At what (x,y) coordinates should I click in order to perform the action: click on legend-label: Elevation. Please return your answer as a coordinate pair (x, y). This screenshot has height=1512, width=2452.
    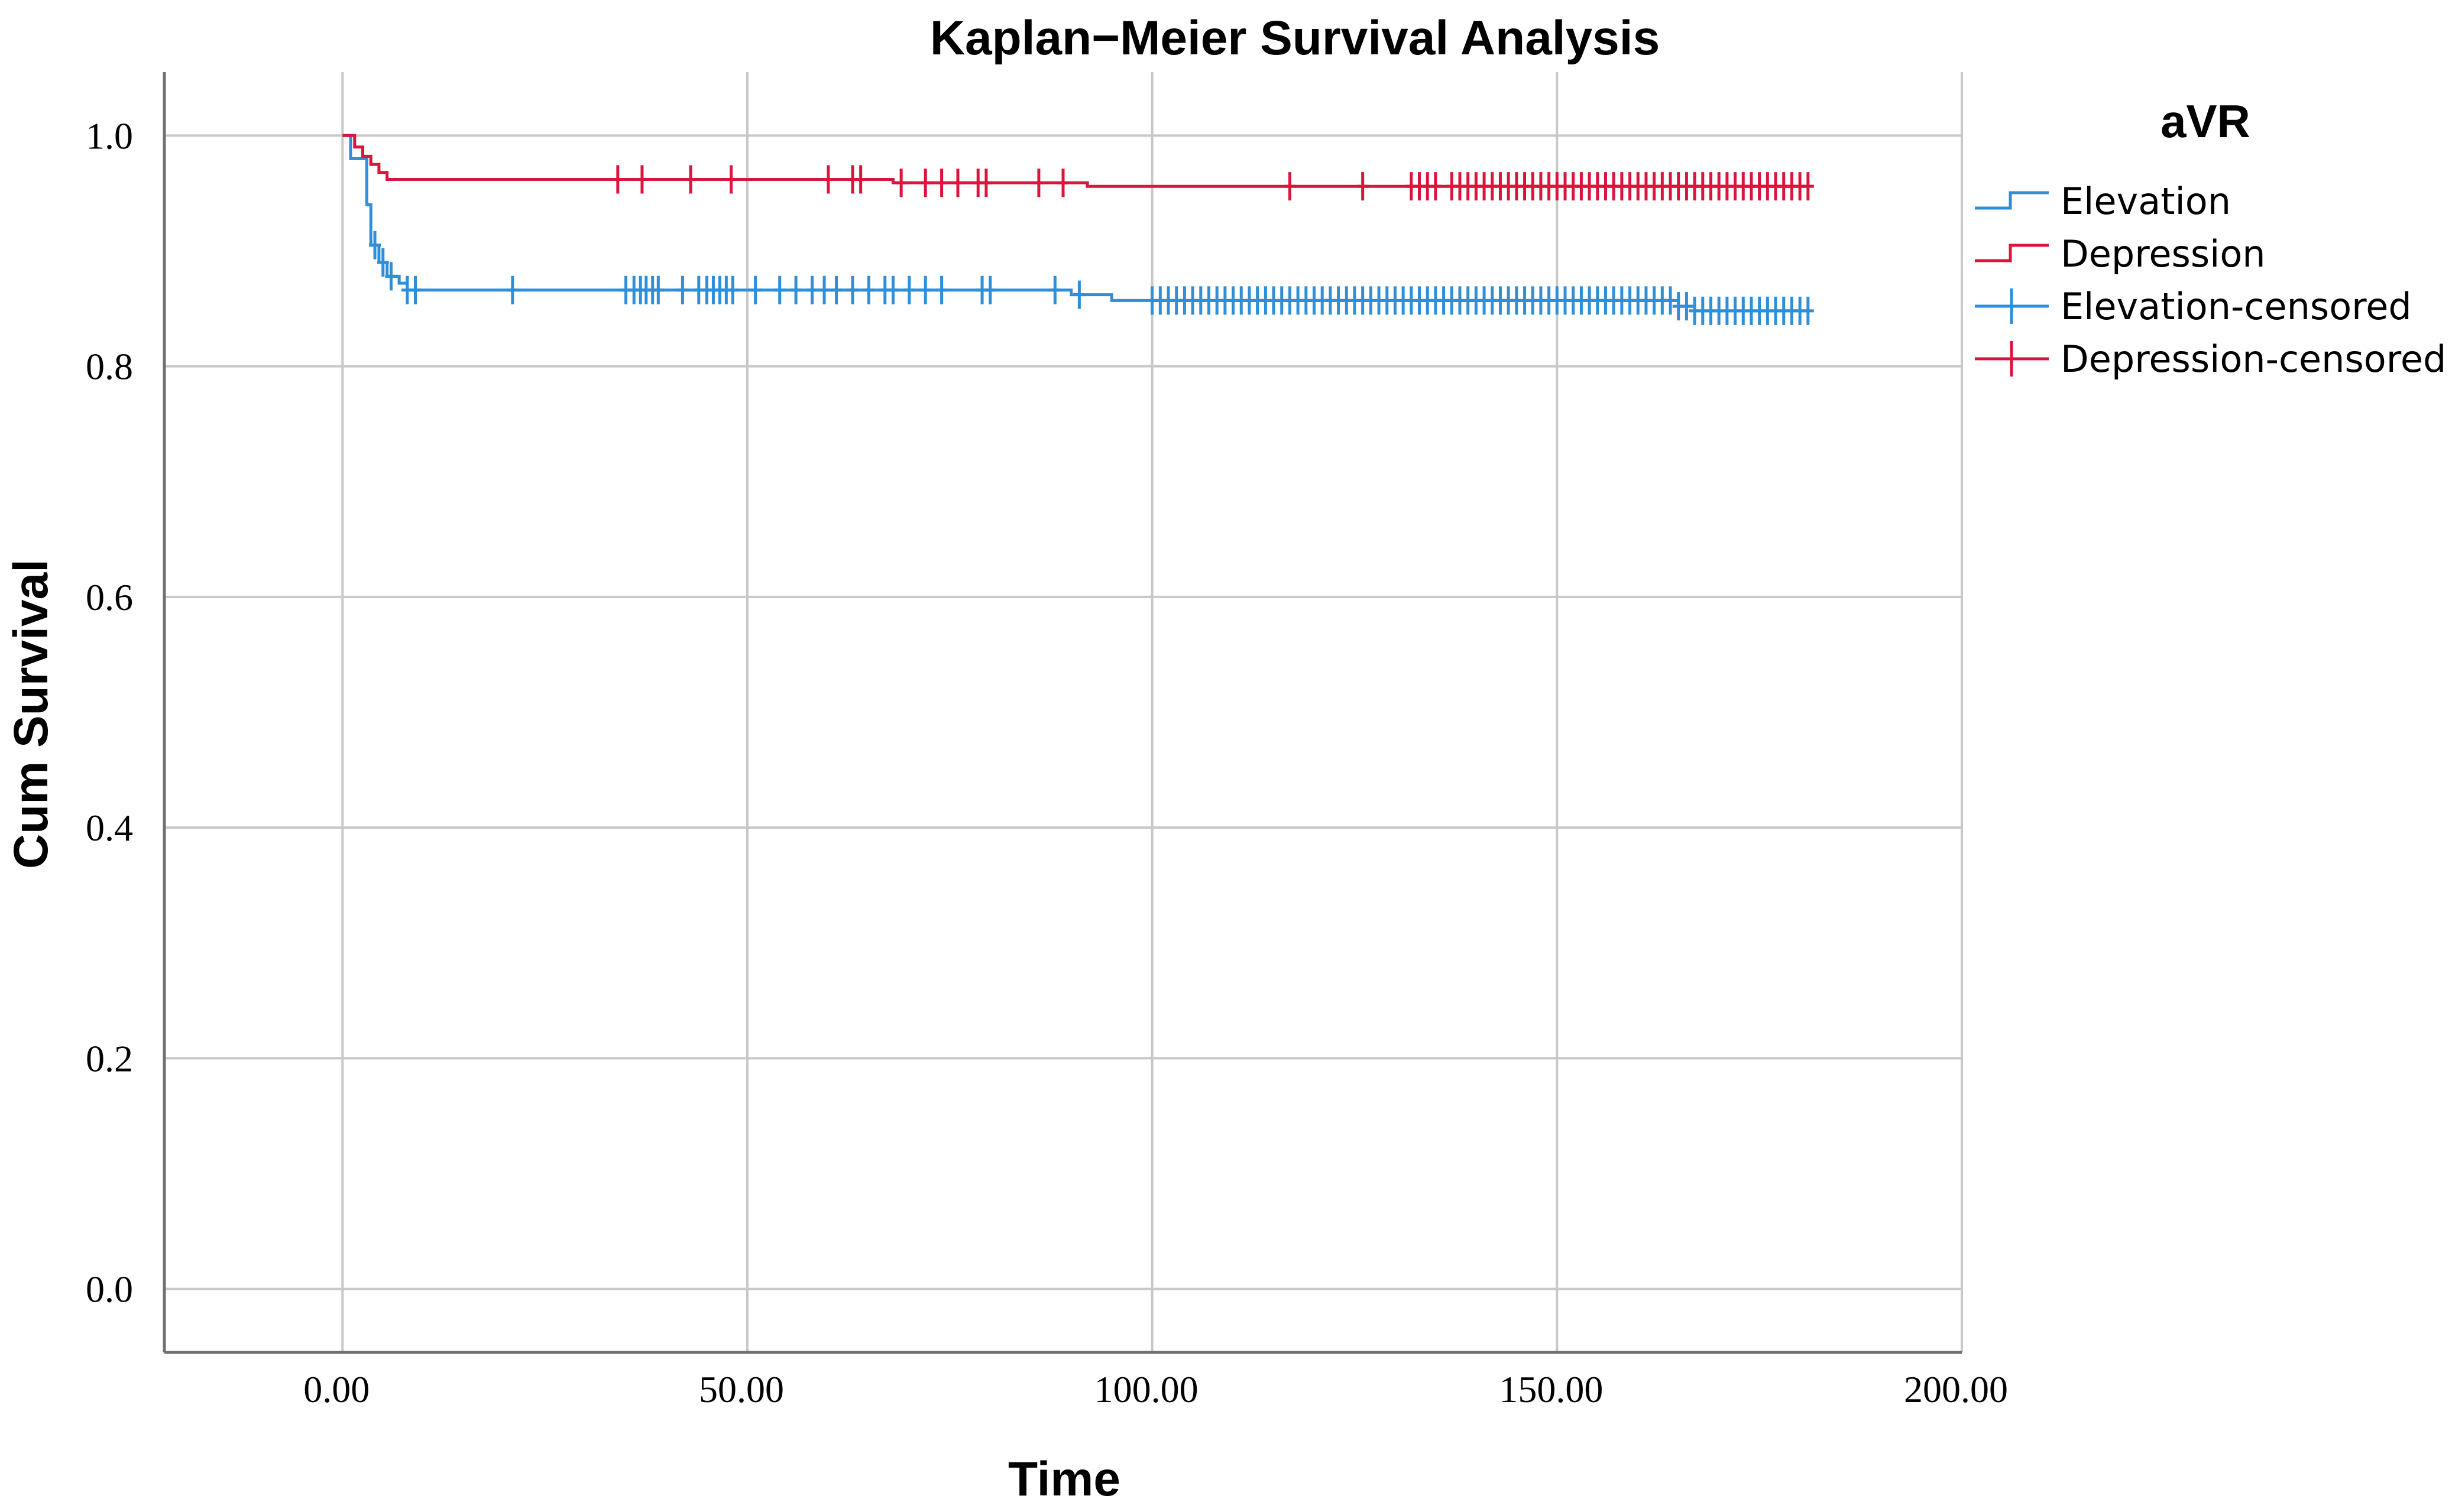
    Looking at the image, I should click on (2146, 201).